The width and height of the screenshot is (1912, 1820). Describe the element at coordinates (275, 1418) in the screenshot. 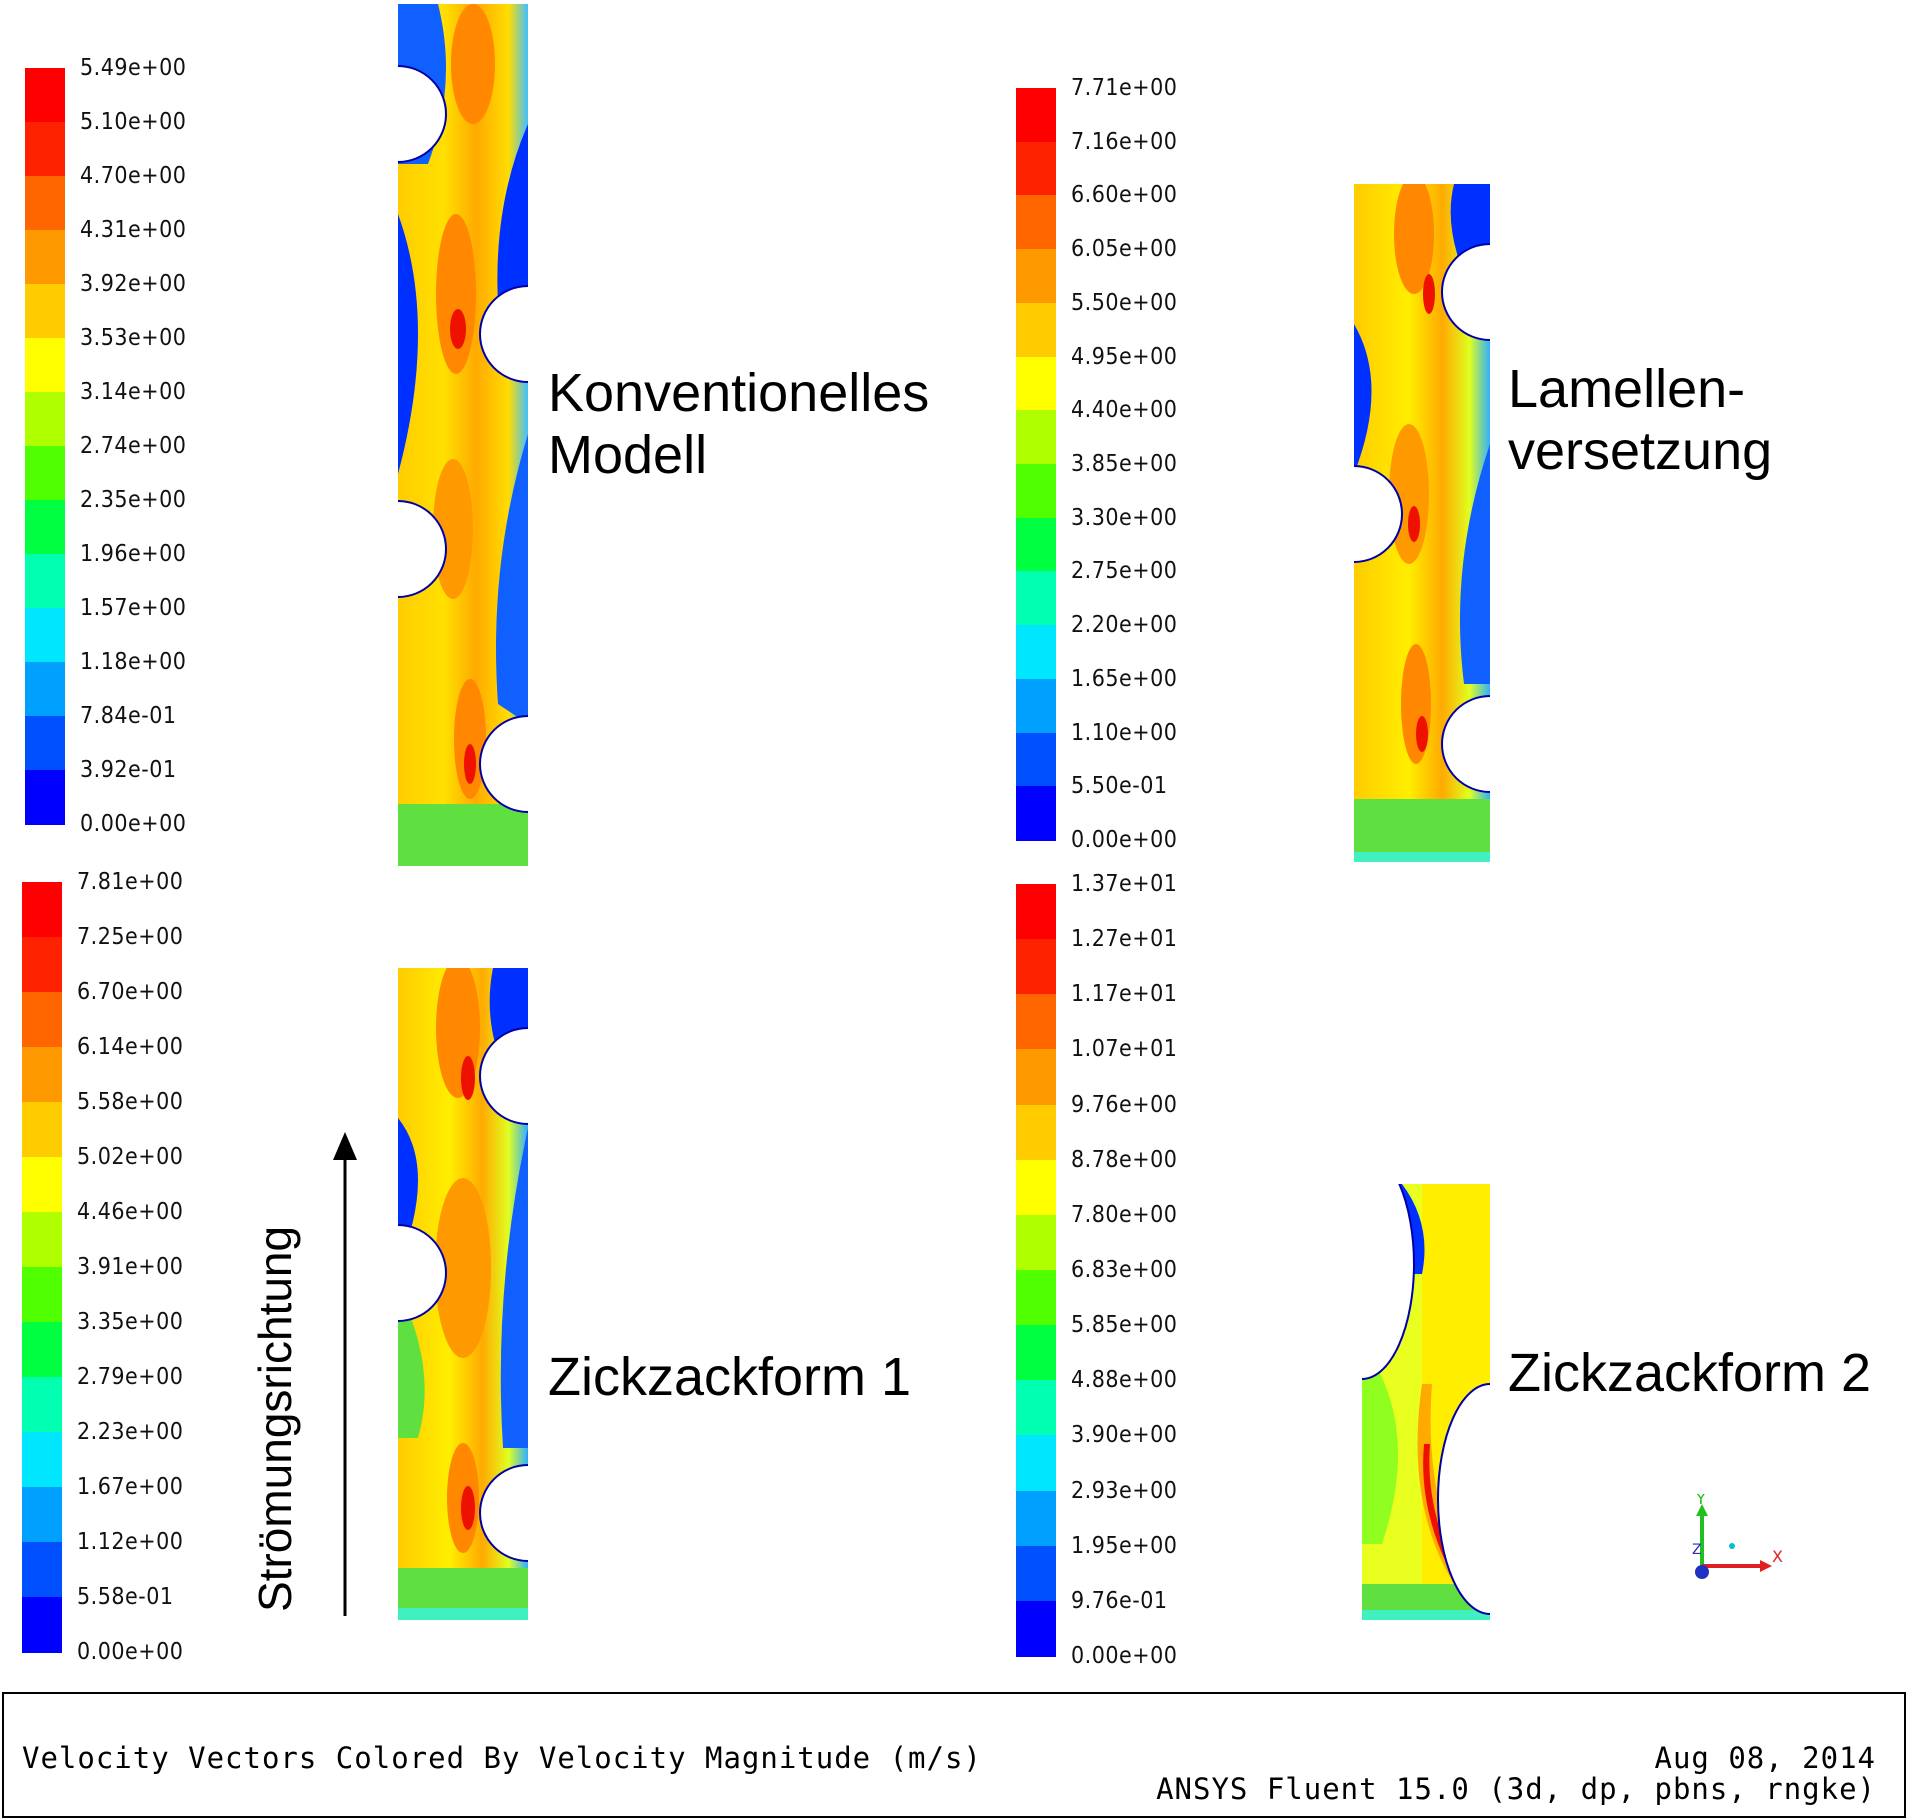

I see `flow-direction-label: Strömungsrichtung` at that location.